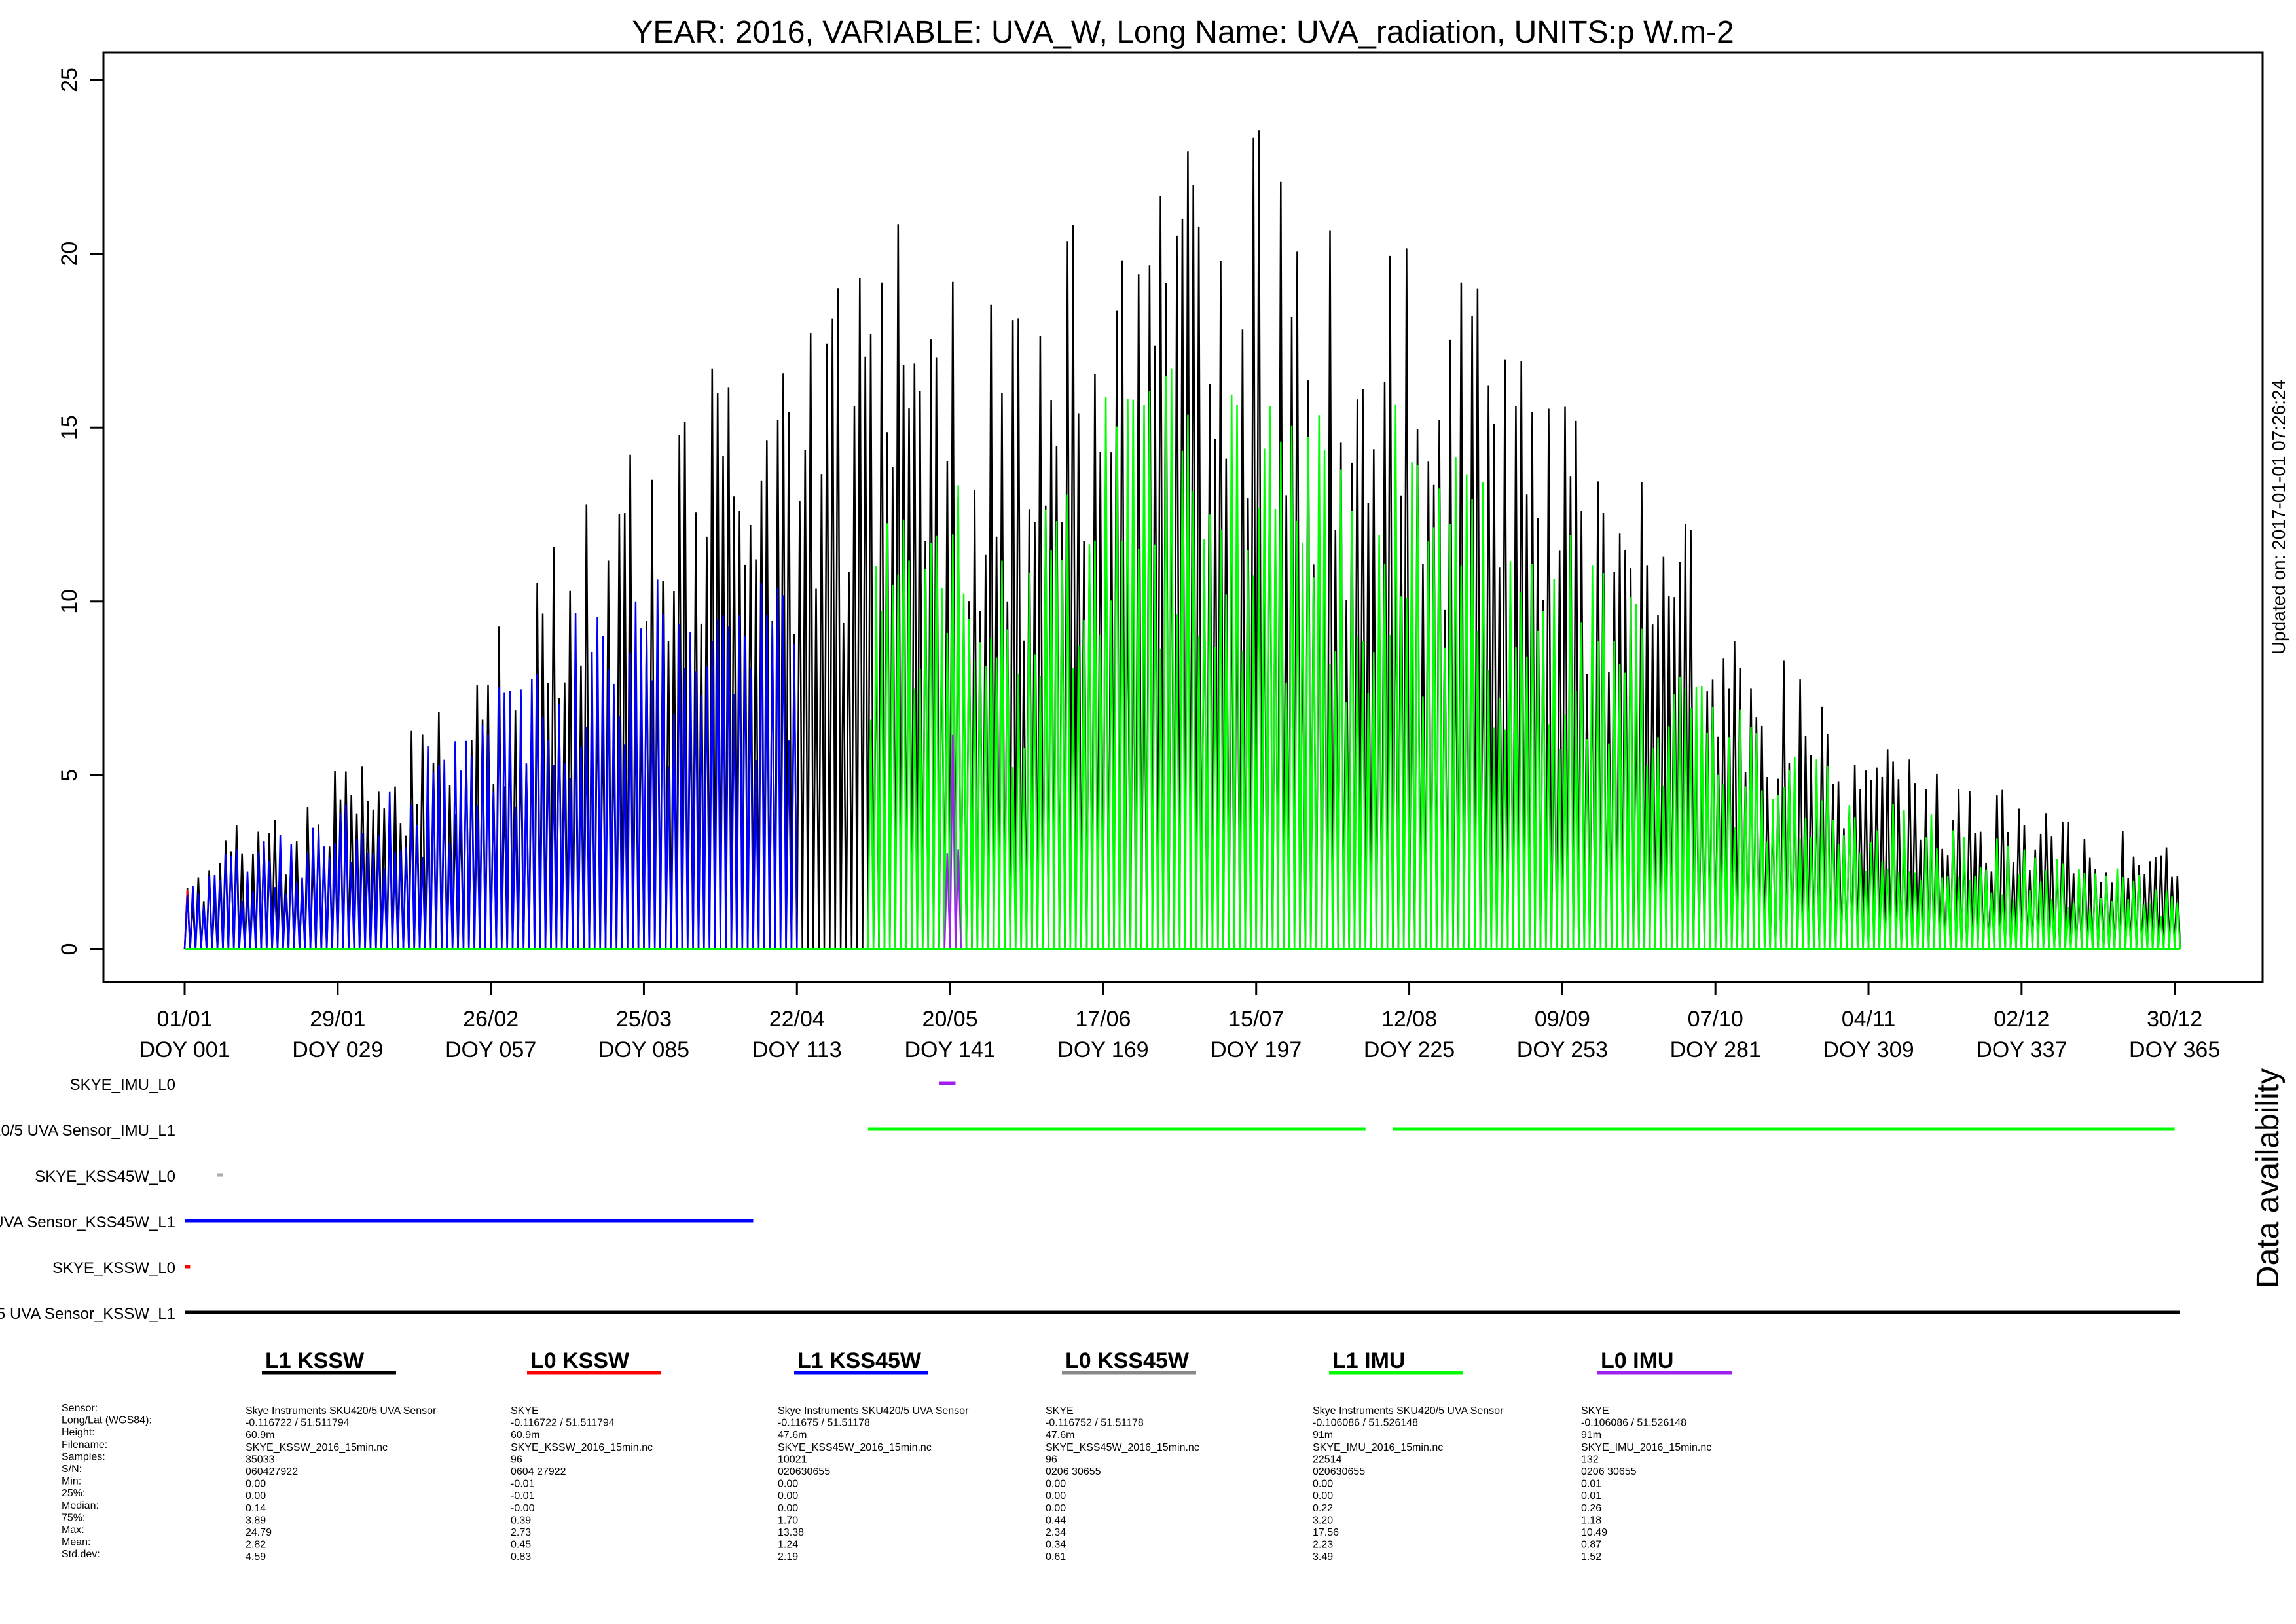  What do you see at coordinates (2174, 1019) in the screenshot?
I see `x-tick-date: 30/12` at bounding box center [2174, 1019].